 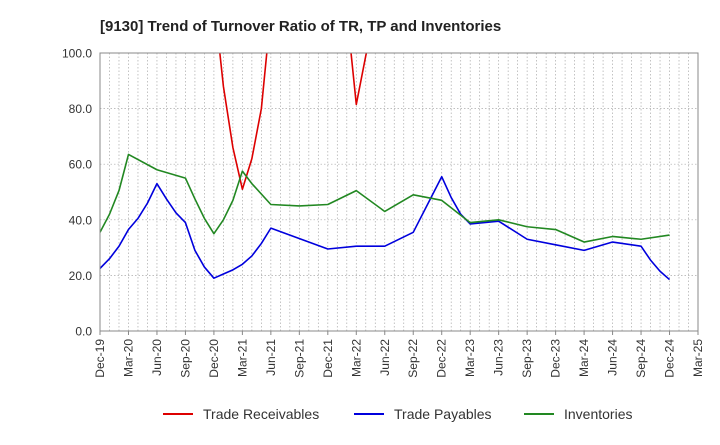 I want to click on x-tick-label: Sep-23, so click(x=527, y=358).